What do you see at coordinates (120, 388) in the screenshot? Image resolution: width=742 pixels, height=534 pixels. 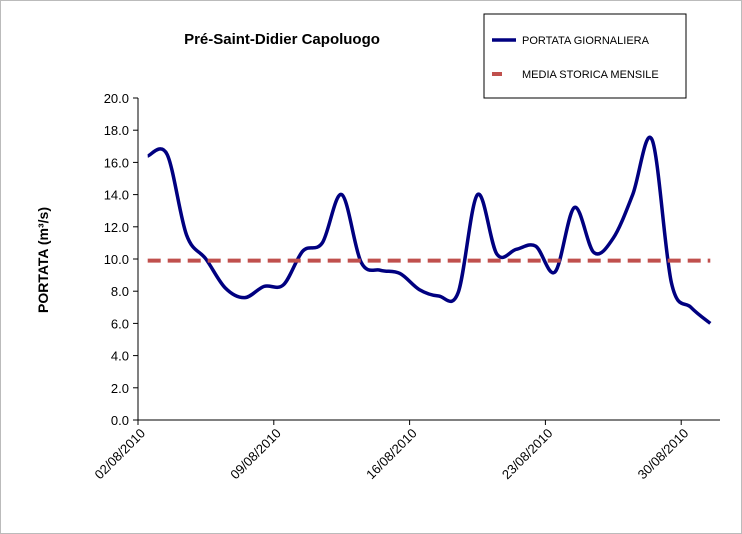 I see `y-tick-label: 2.0` at bounding box center [120, 388].